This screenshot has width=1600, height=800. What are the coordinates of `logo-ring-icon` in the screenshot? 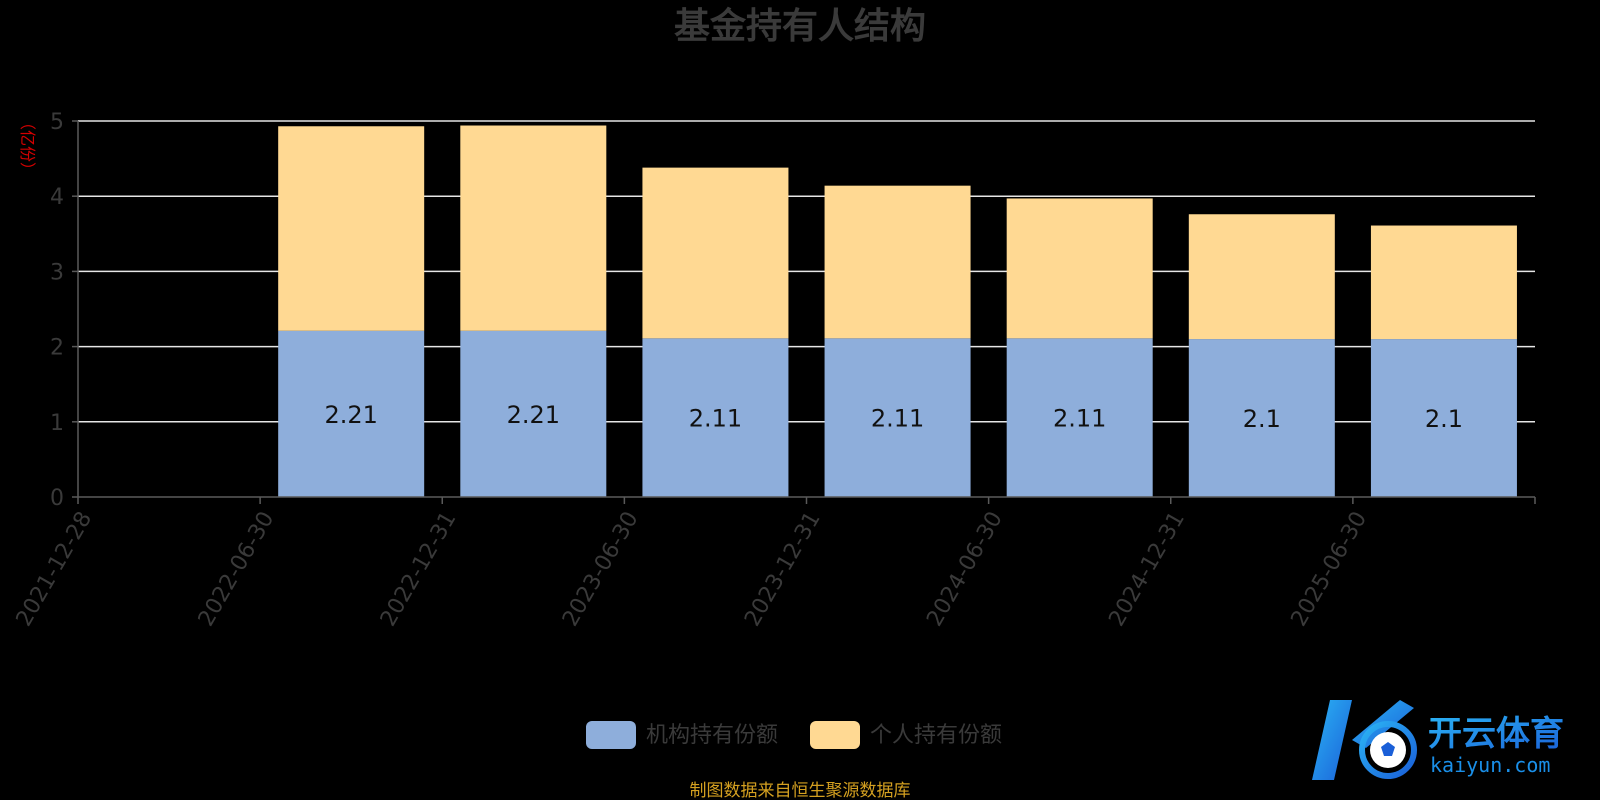 It's located at (1388, 750).